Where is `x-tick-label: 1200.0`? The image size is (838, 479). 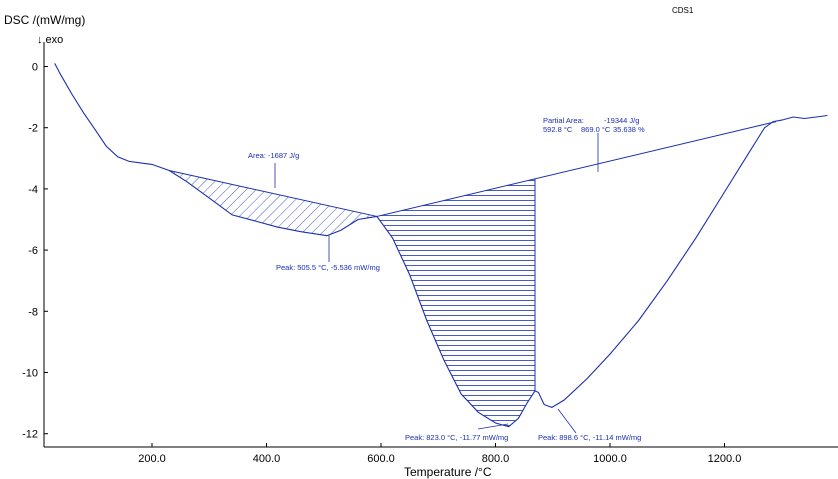
x-tick-label: 1200.0 is located at coordinates (725, 459).